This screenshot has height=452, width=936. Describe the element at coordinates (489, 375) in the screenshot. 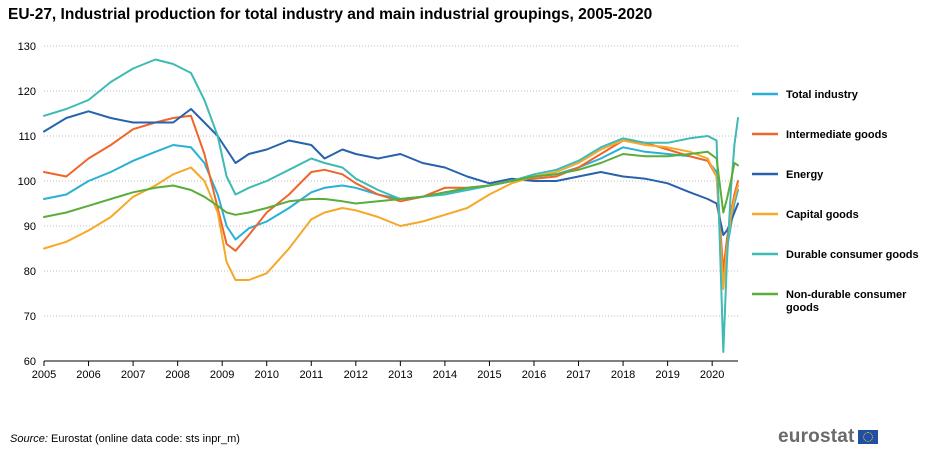

I see `x-tick-label: 2015` at that location.